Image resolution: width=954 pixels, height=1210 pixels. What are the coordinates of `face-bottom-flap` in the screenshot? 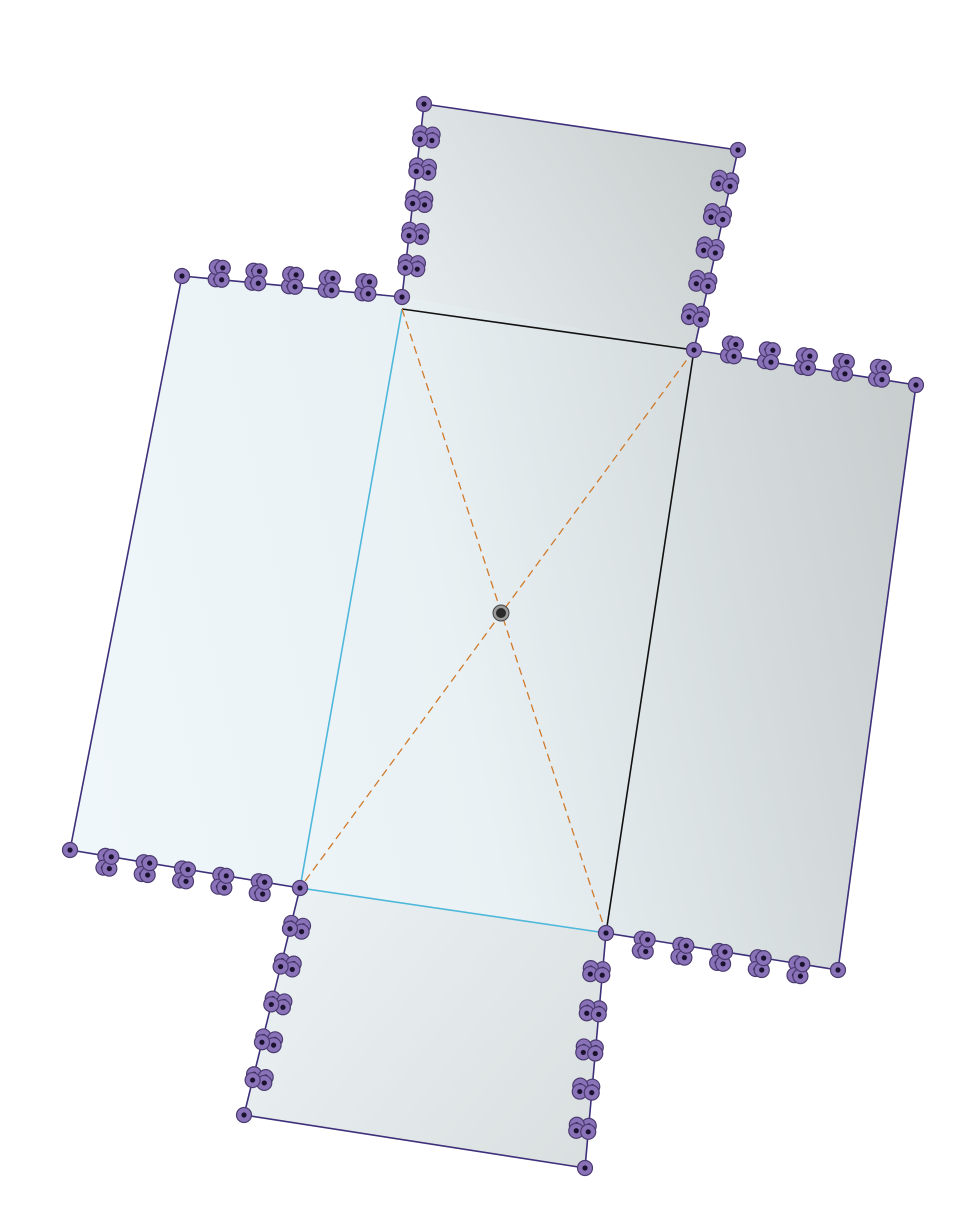 It's located at (425, 1028).